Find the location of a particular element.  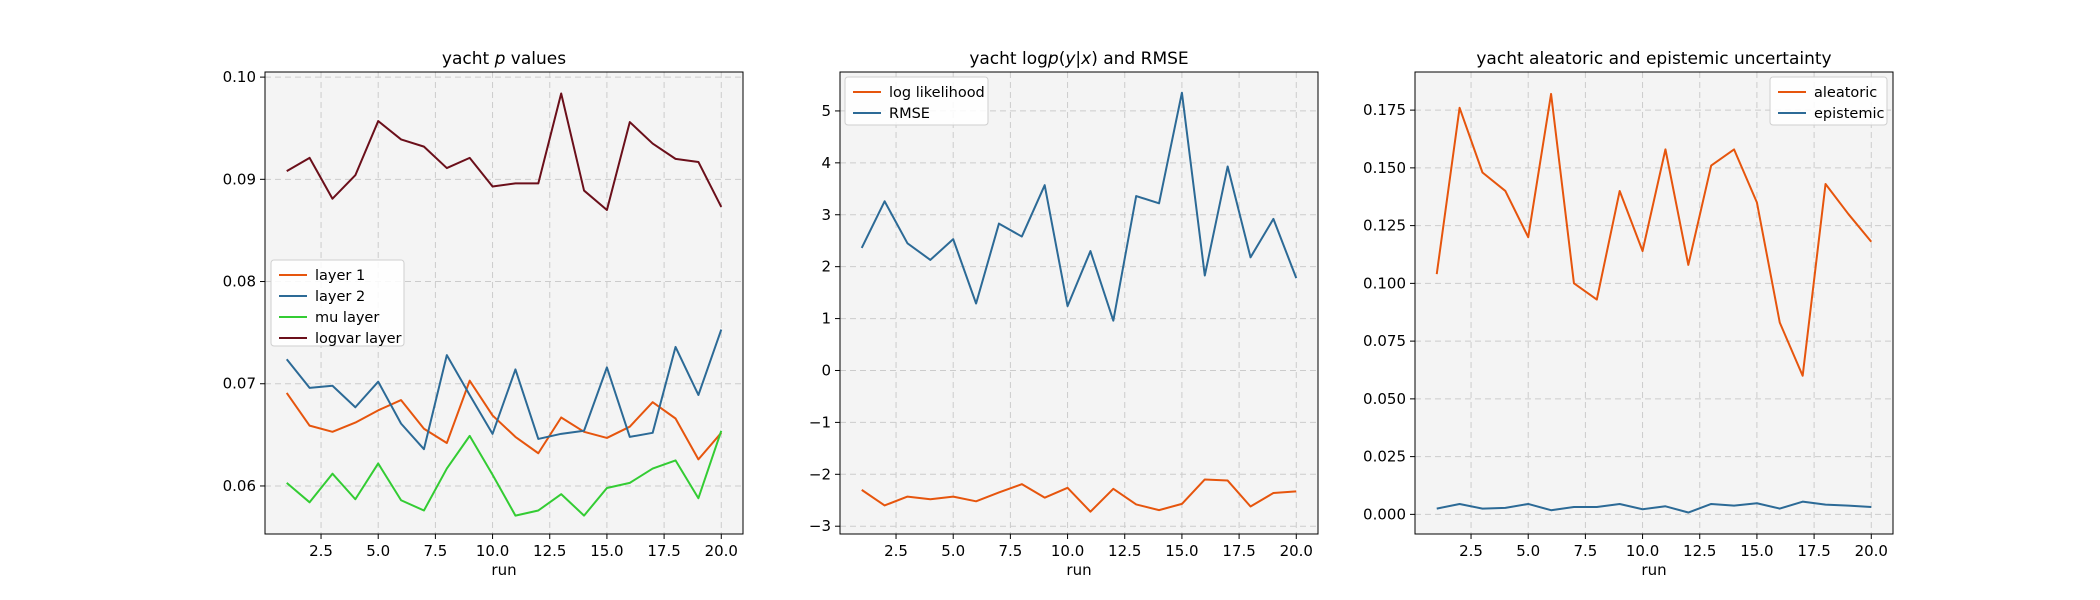

y-tick-label: 0.10 is located at coordinates (239, 77).